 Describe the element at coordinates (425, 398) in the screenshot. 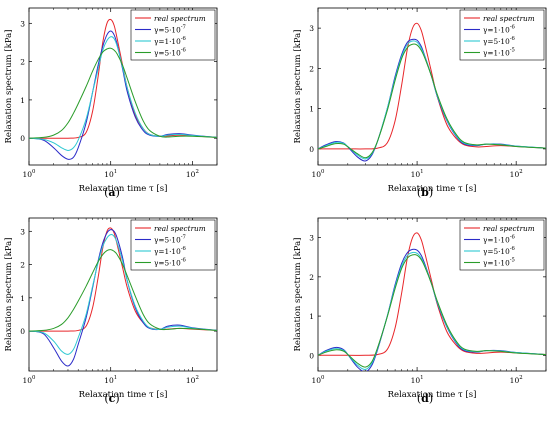

I see `panel-label: (d)` at that location.